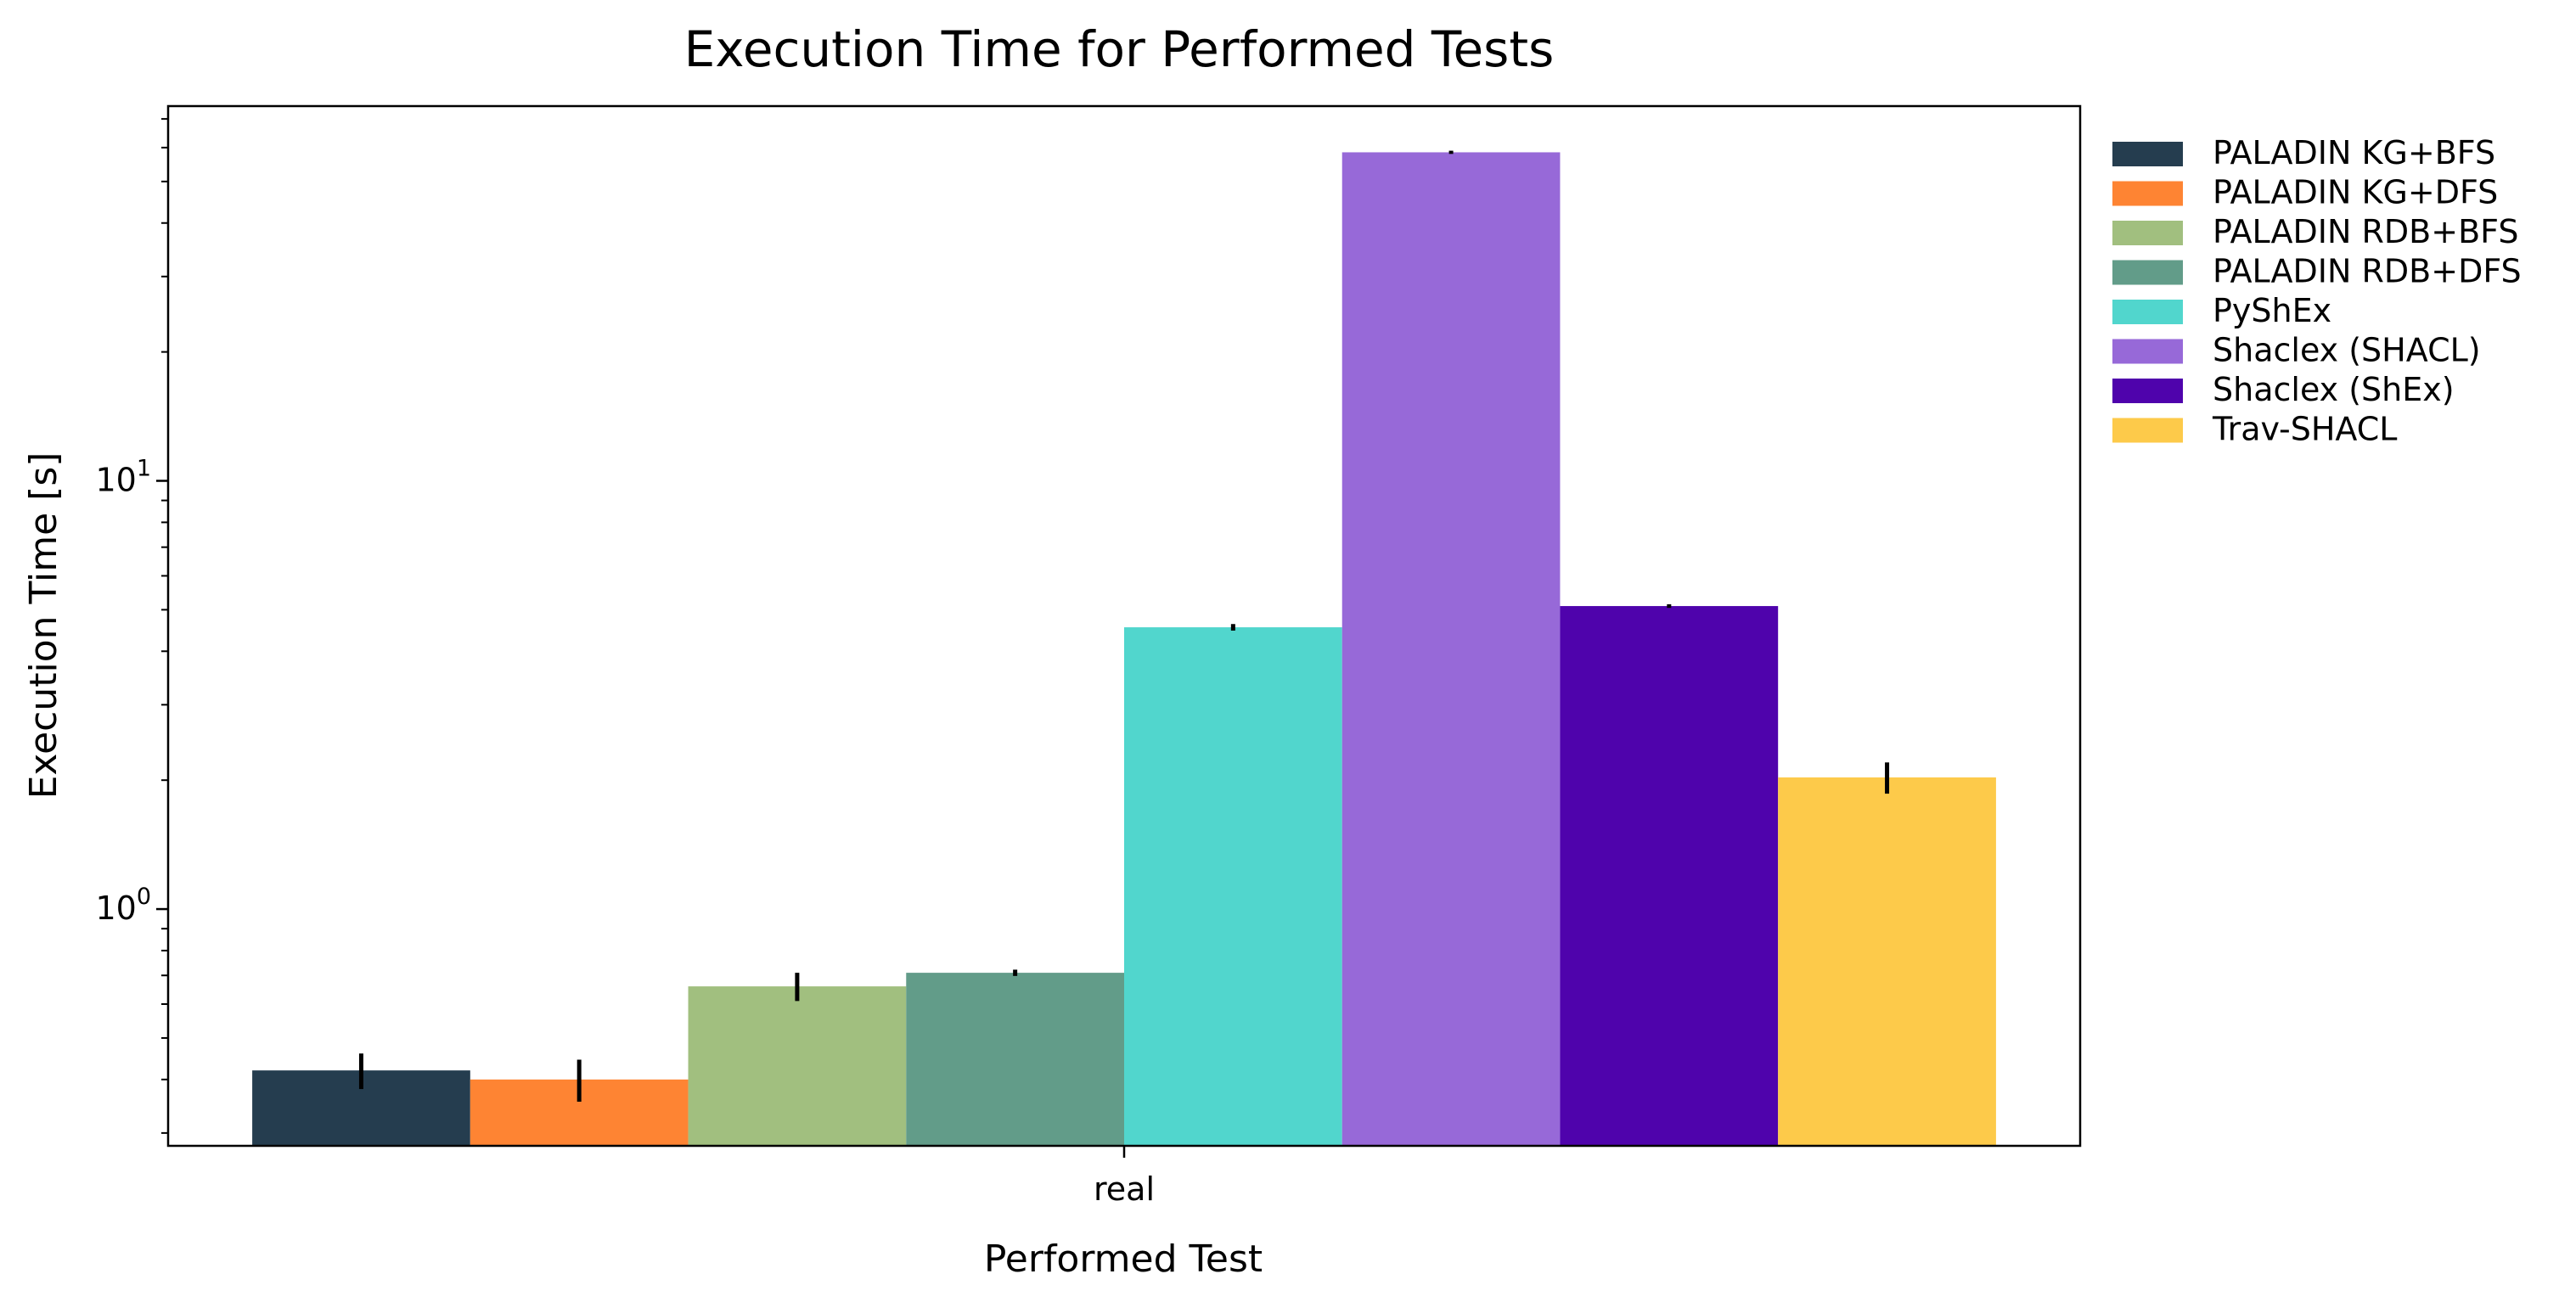 Image resolution: width=2576 pixels, height=1302 pixels. What do you see at coordinates (1123, 1259) in the screenshot?
I see `x-axis-label: Performed Test` at bounding box center [1123, 1259].